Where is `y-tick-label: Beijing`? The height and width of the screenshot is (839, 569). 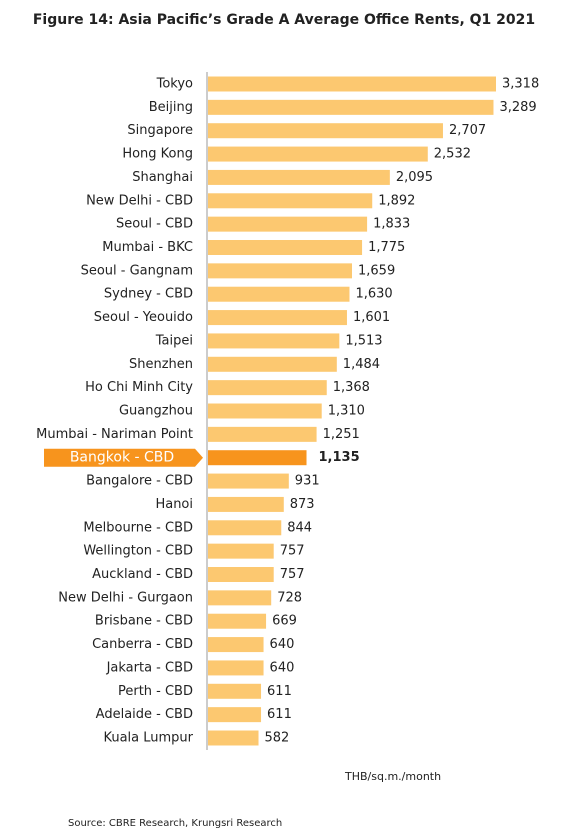
y-tick-label: Beijing is located at coordinates (171, 107).